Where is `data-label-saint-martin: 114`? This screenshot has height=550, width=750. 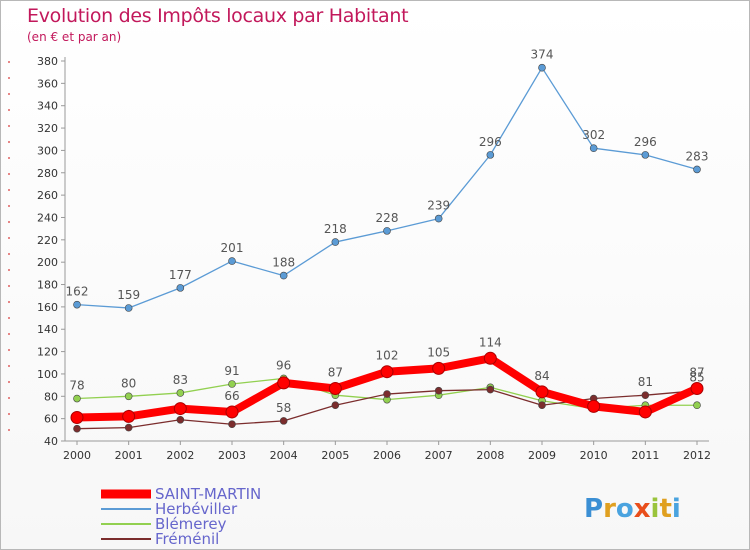 data-label-saint-martin: 114 is located at coordinates (490, 342).